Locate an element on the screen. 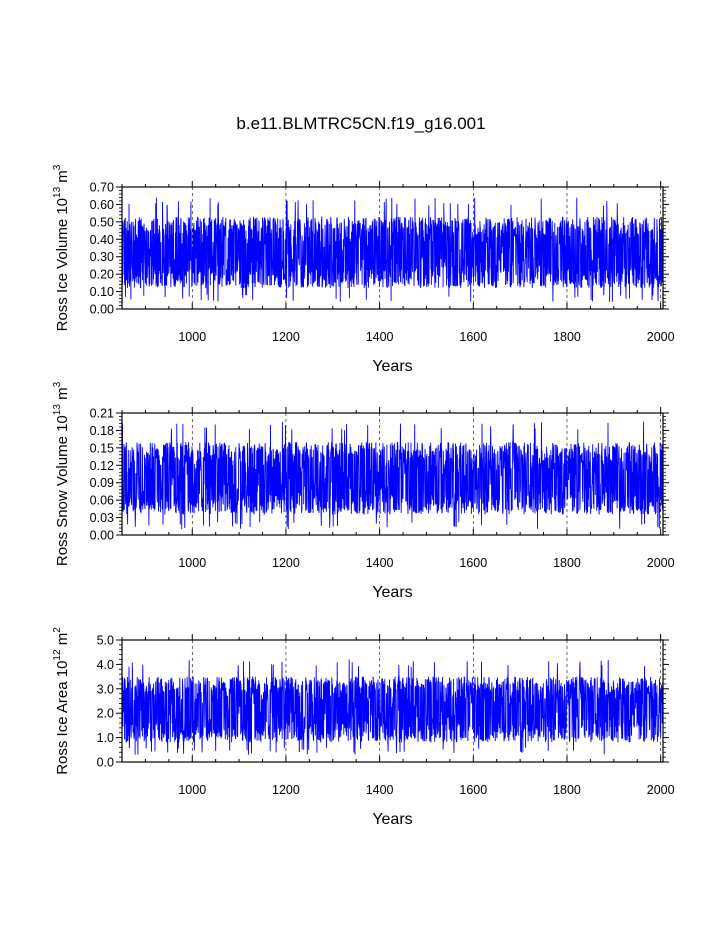 This screenshot has height=935, width=723. y-tick-label: 0.30 is located at coordinates (102, 257).